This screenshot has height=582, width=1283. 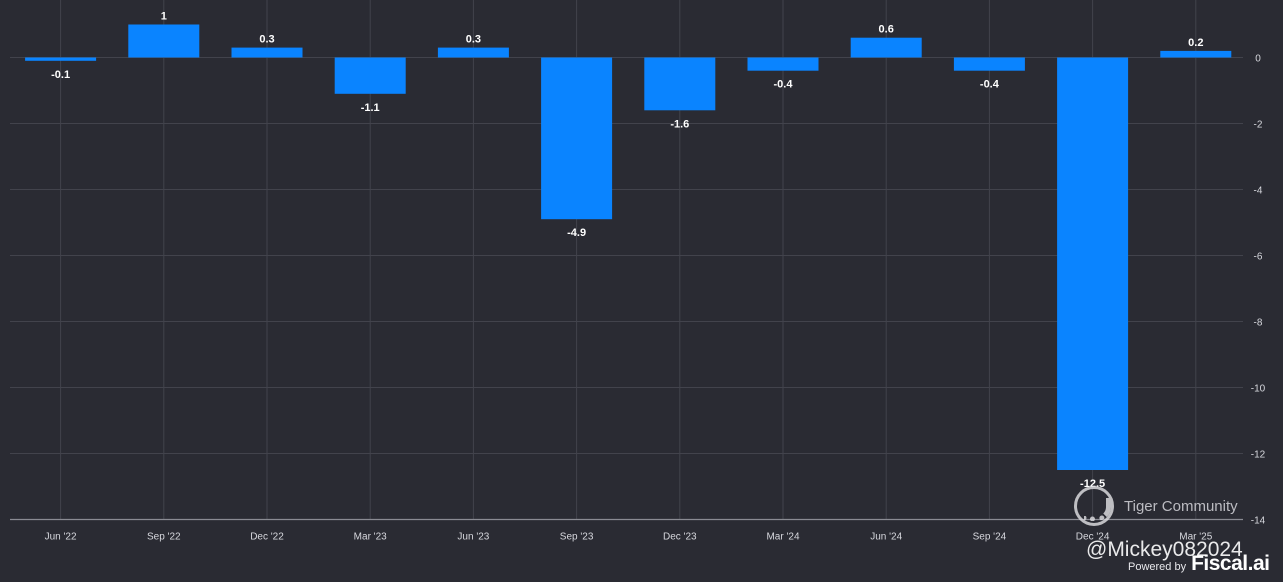 I want to click on bar-value-label: -1.1, so click(x=370, y=108).